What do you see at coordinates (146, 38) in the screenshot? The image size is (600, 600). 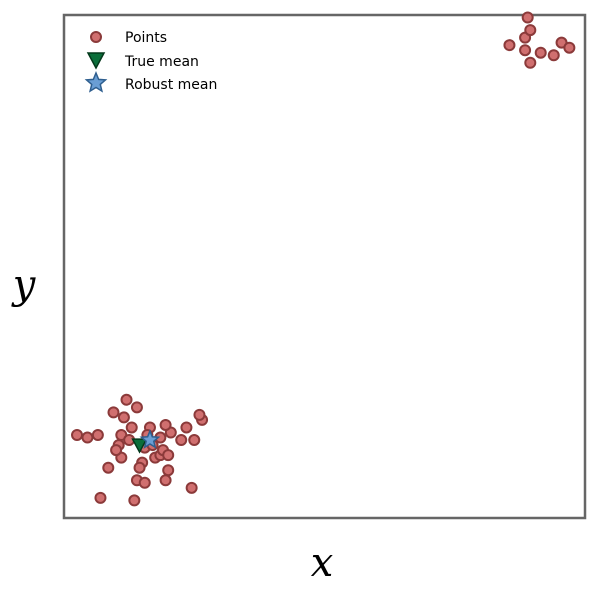 I see `legend-label-points: Points` at bounding box center [146, 38].